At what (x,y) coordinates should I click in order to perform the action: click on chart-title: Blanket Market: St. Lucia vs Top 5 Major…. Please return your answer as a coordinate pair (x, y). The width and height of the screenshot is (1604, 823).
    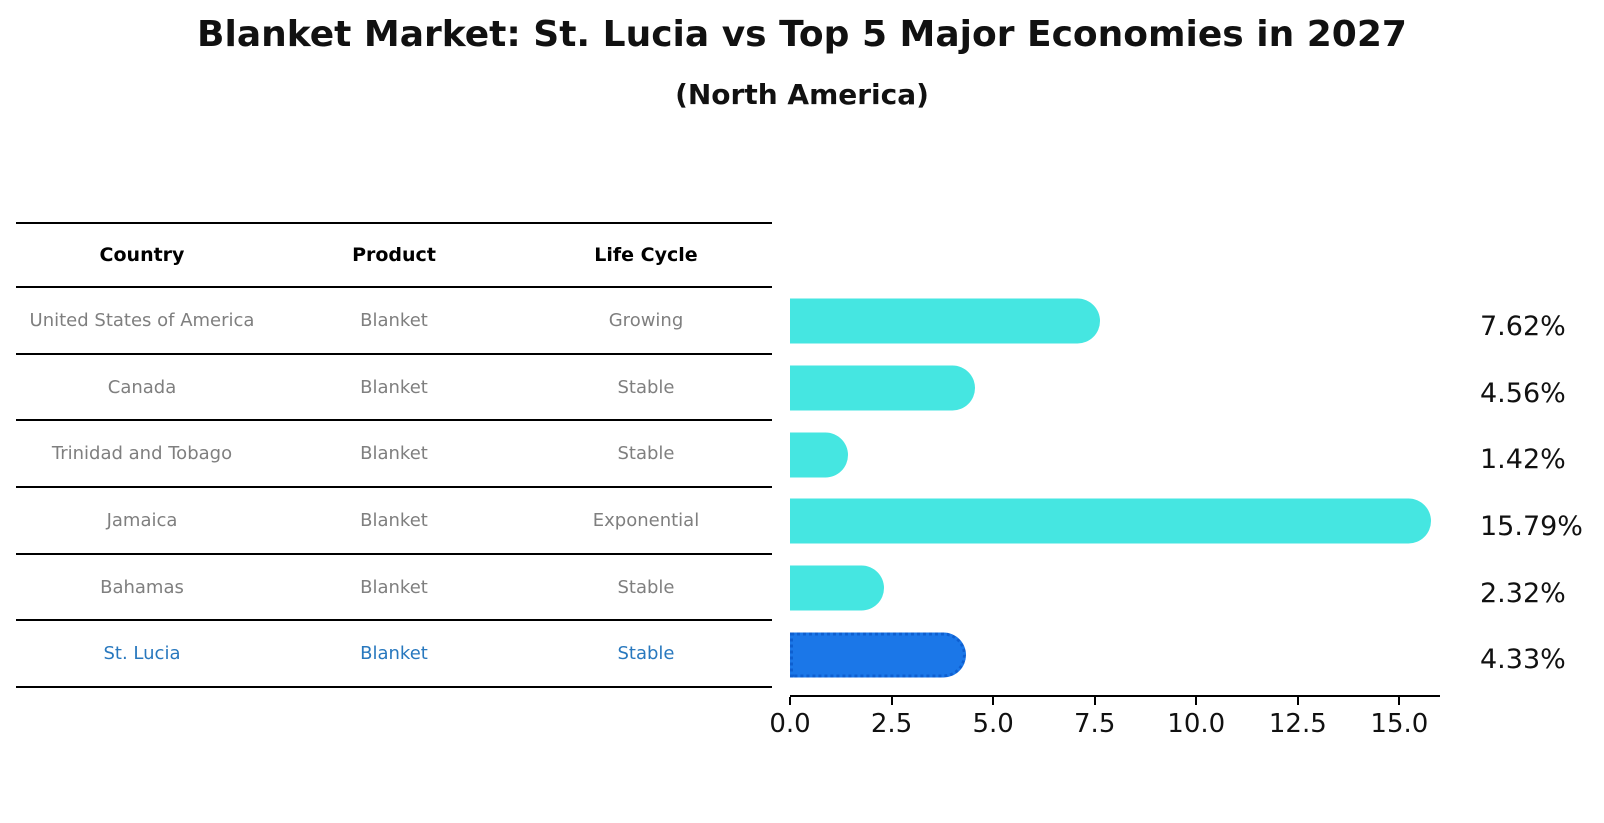
    Looking at the image, I should click on (802, 34).